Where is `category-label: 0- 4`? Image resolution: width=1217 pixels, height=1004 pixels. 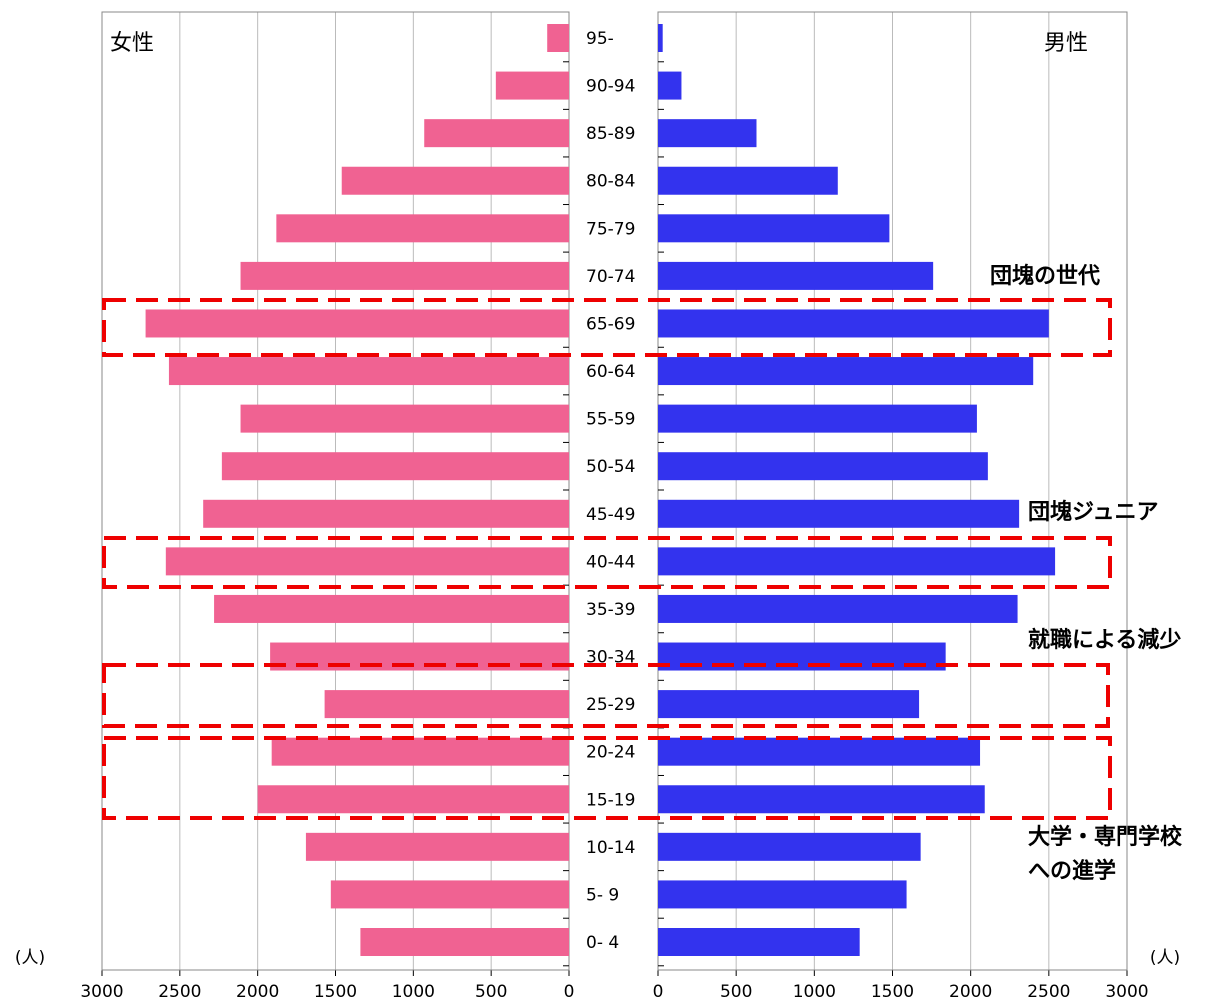
category-label: 0- 4 is located at coordinates (602, 943).